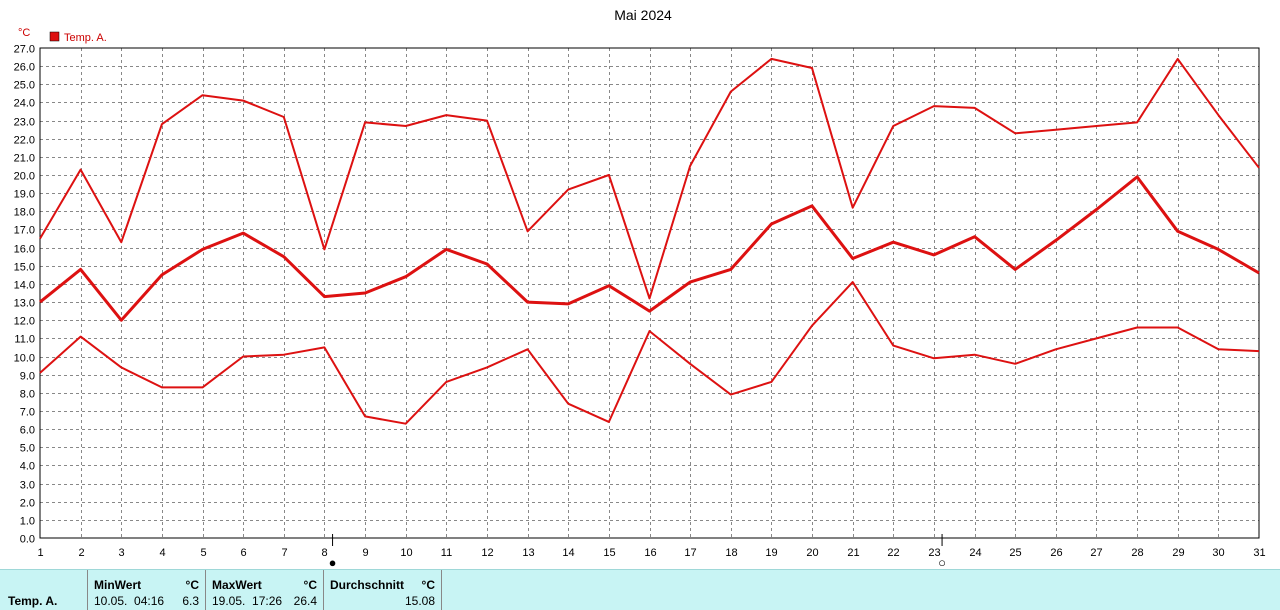 Image resolution: width=1280 pixels, height=610 pixels. I want to click on legend-label: Temp. A., so click(85, 38).